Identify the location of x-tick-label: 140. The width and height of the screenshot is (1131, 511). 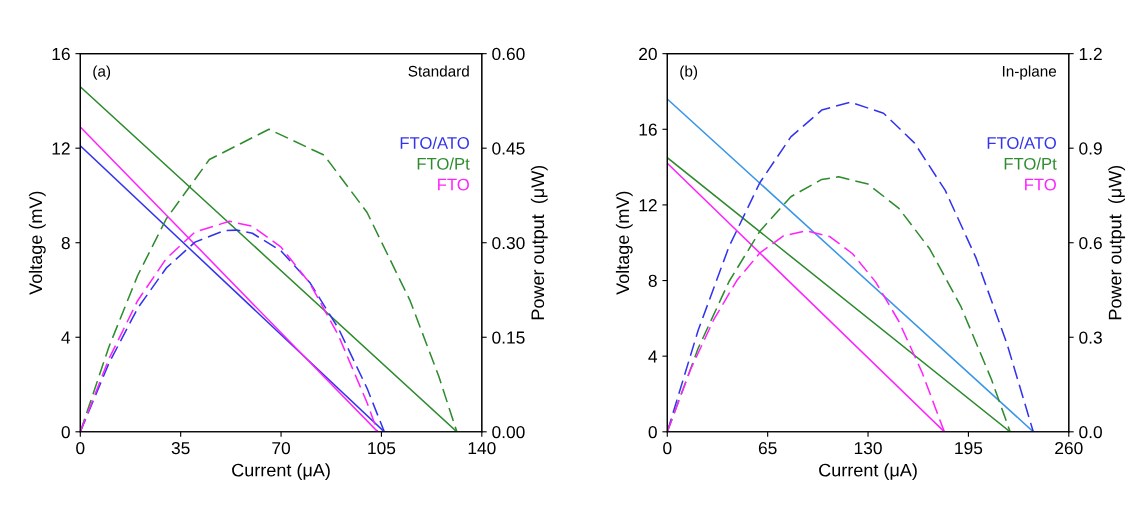
(482, 448).